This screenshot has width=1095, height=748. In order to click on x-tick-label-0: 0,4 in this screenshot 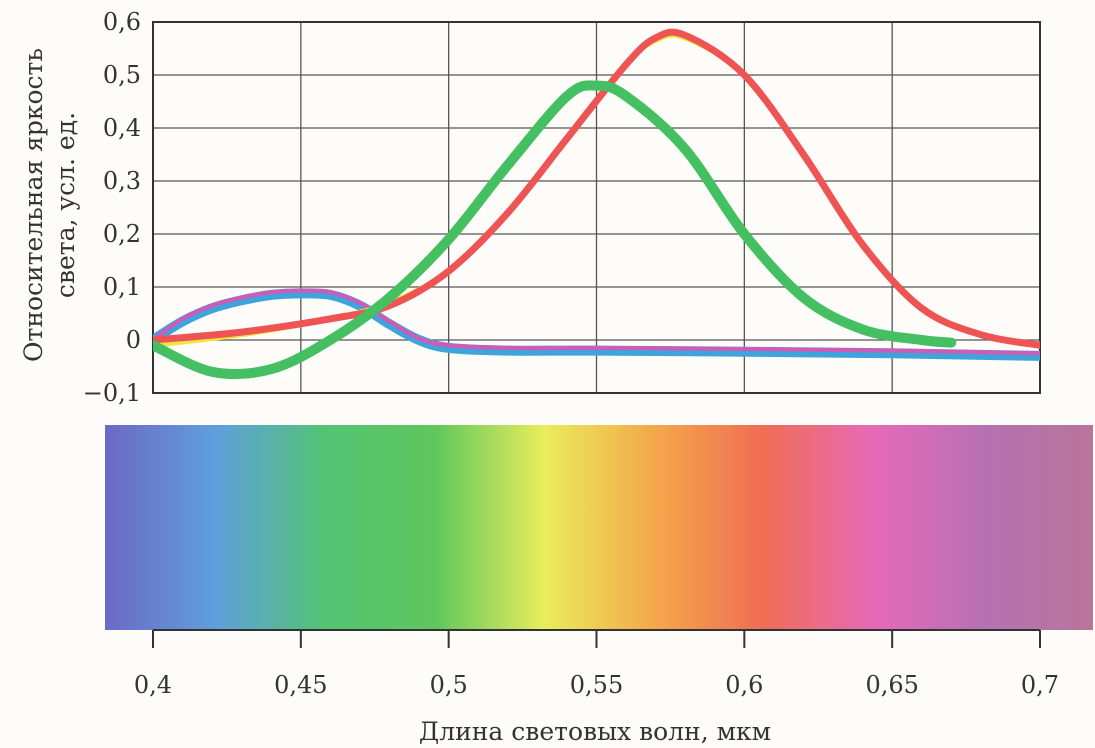, I will do `click(153, 685)`.